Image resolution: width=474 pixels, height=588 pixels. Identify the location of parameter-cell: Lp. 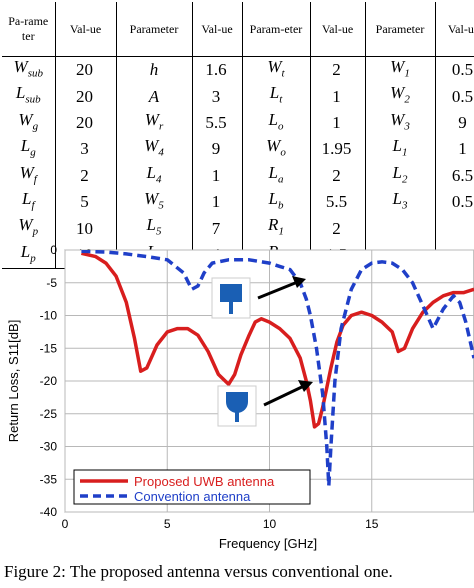
(29, 255).